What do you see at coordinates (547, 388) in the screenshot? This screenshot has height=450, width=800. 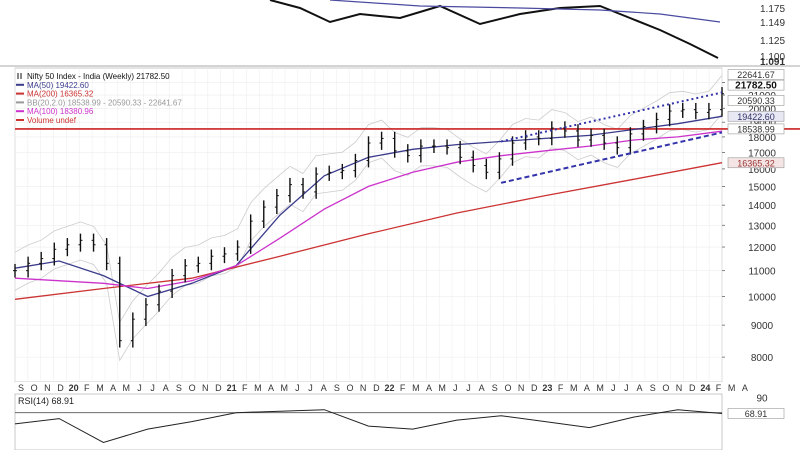 I see `date-tick-label: 23` at bounding box center [547, 388].